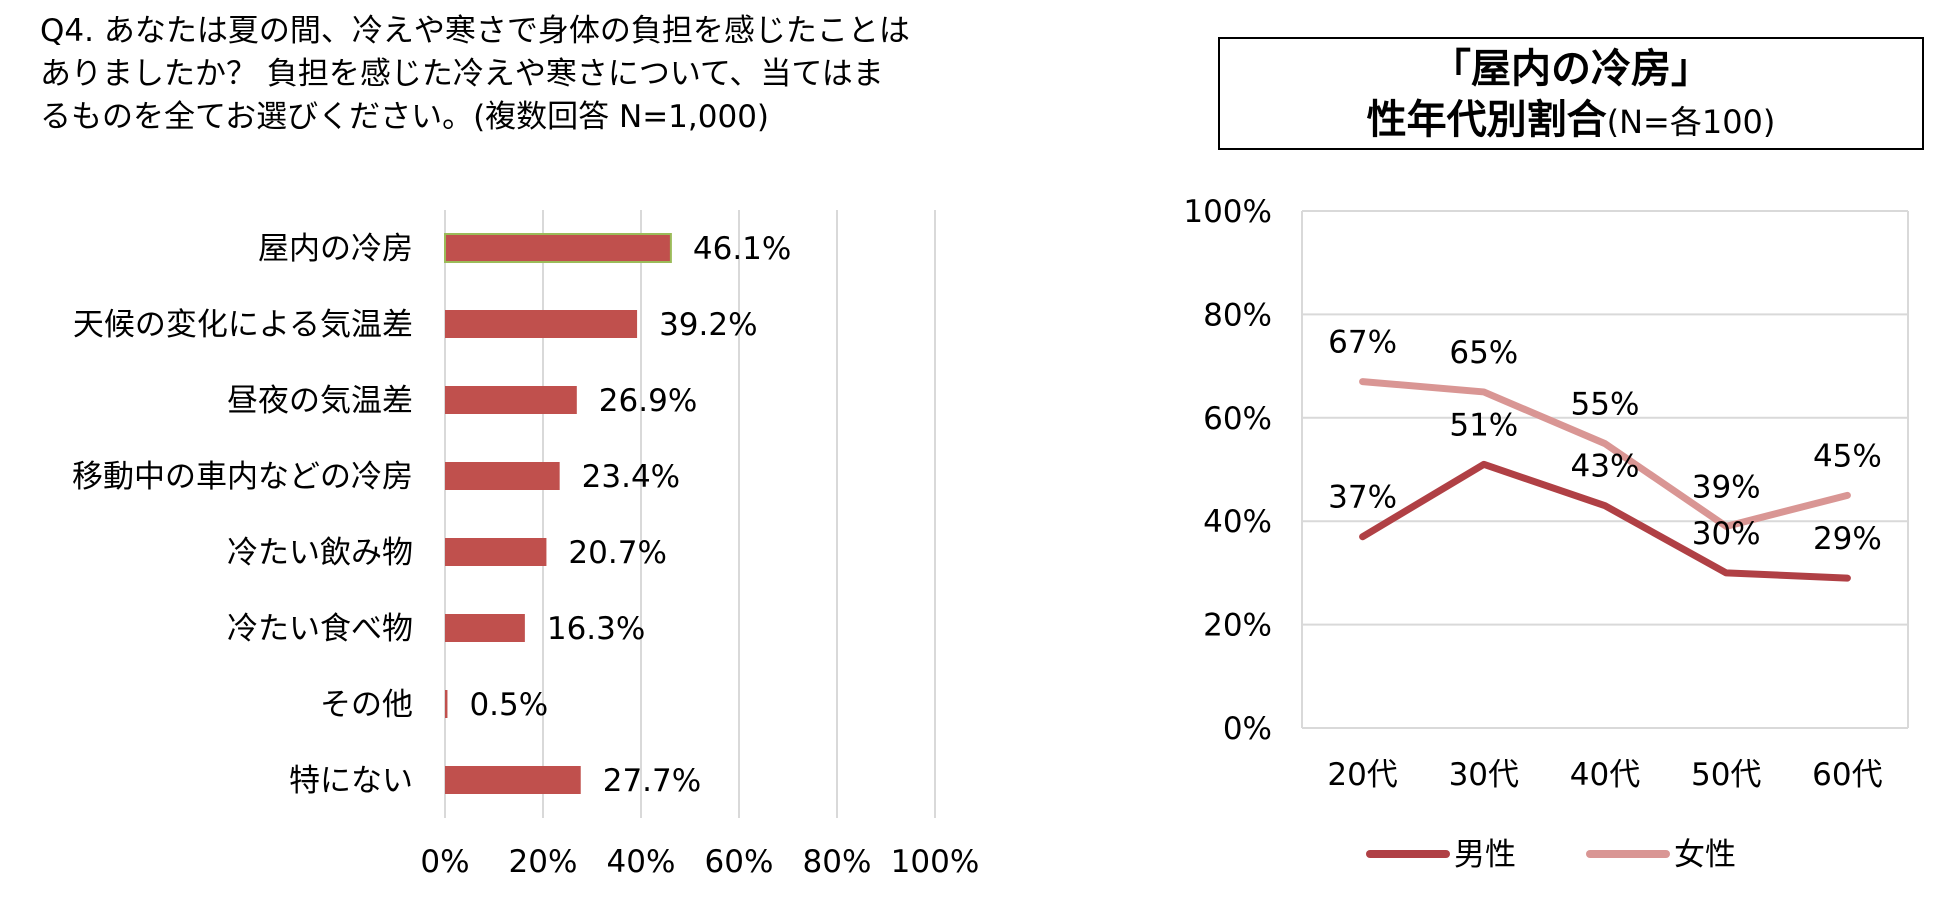 The width and height of the screenshot is (1950, 907). What do you see at coordinates (1362, 343) in the screenshot?
I see `line-data-label: 67%` at bounding box center [1362, 343].